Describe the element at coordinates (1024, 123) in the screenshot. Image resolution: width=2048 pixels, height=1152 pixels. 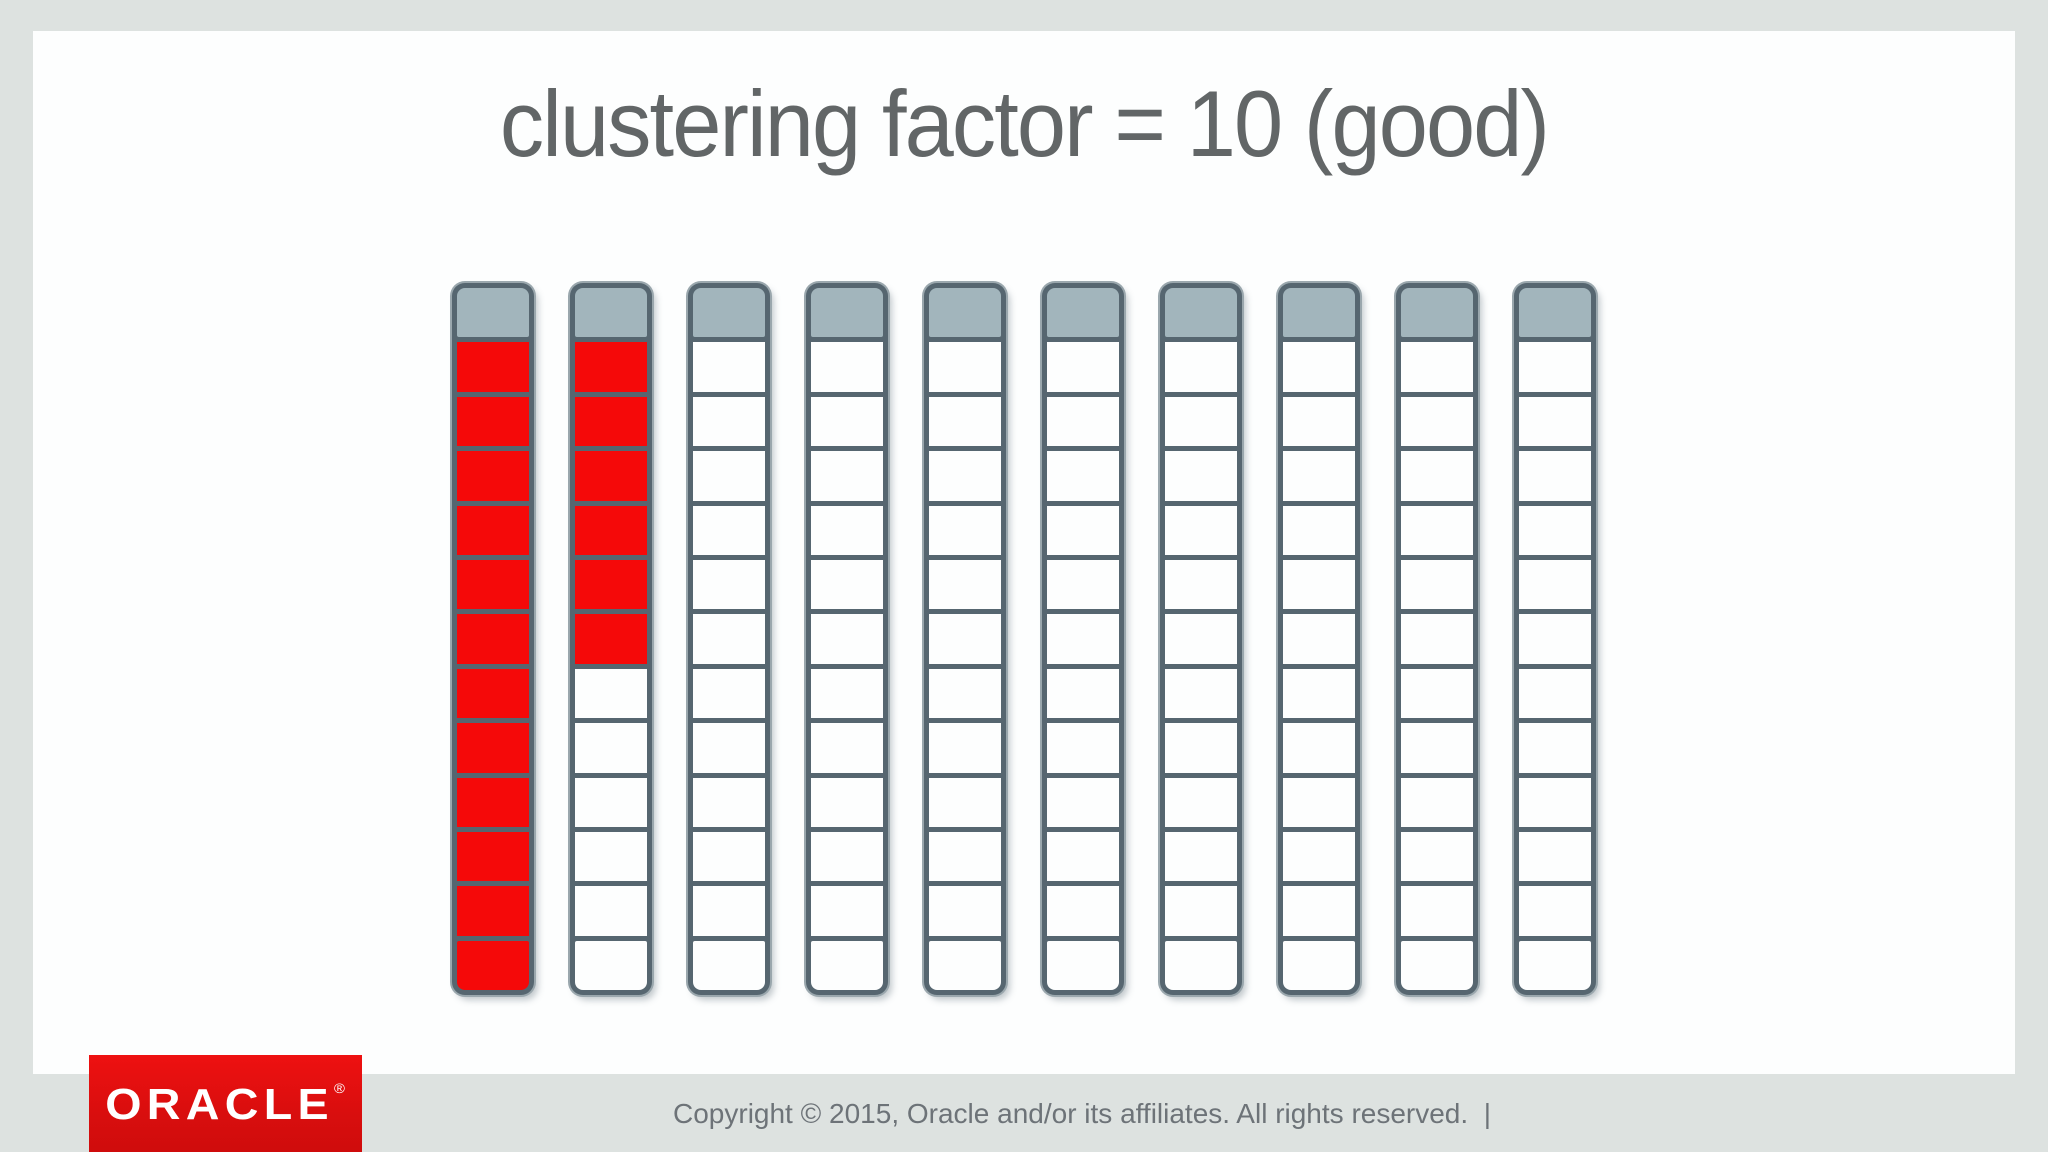
I see `page-title: clustering factor = 10 (good)` at that location.